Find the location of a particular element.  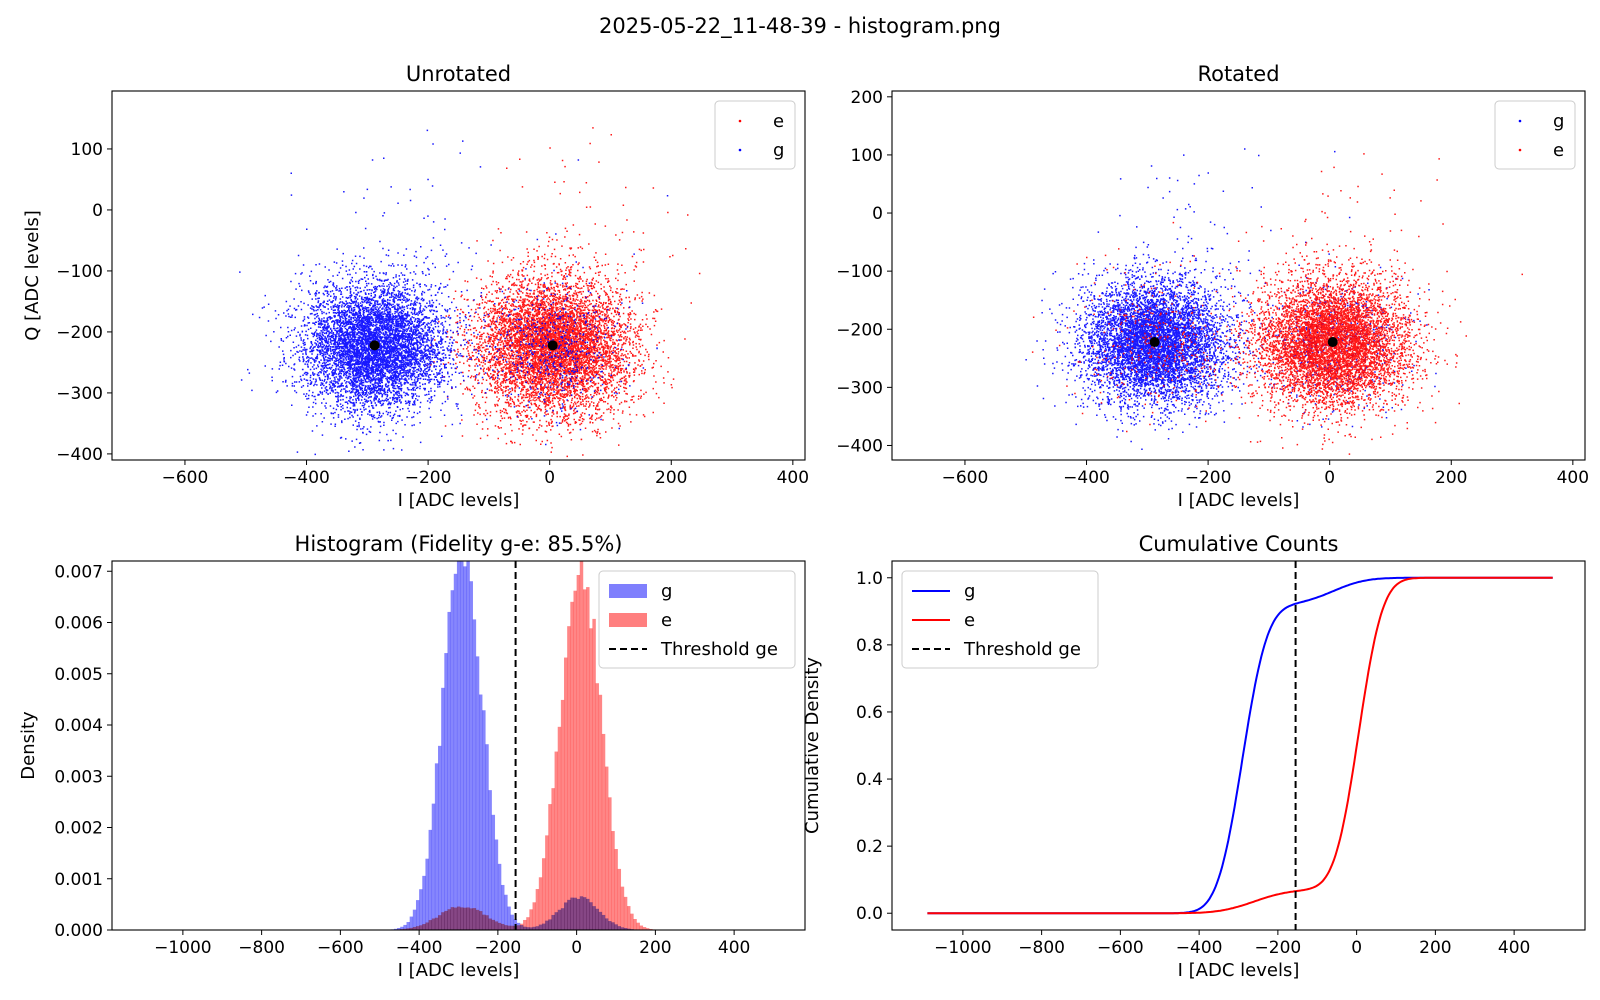

x-tick-label: −600 is located at coordinates (185, 478).